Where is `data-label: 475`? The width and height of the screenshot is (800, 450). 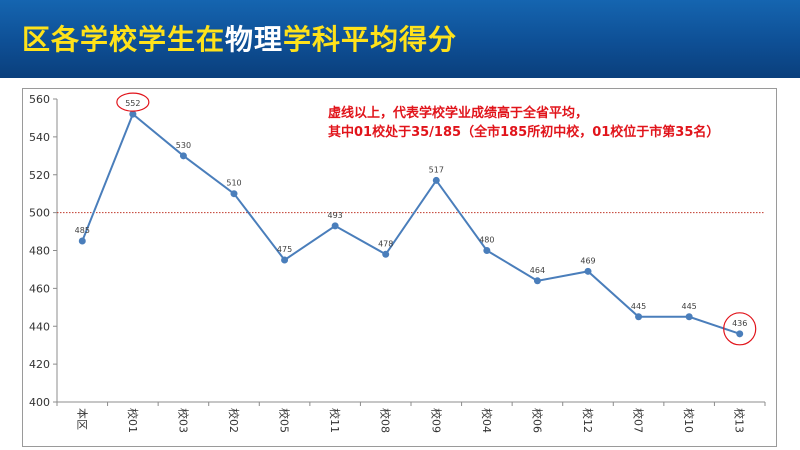 data-label: 475 is located at coordinates (284, 249).